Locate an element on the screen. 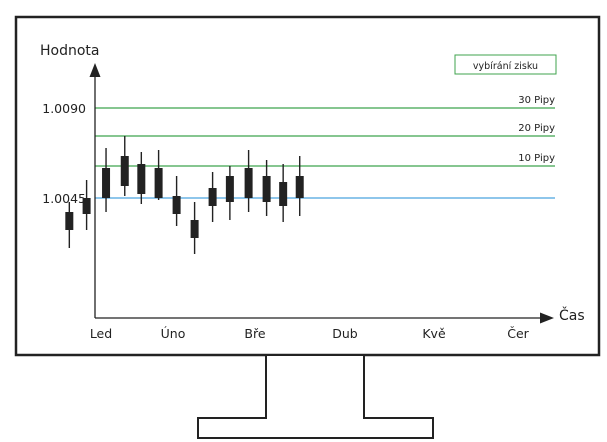  candles is located at coordinates (184, 195).